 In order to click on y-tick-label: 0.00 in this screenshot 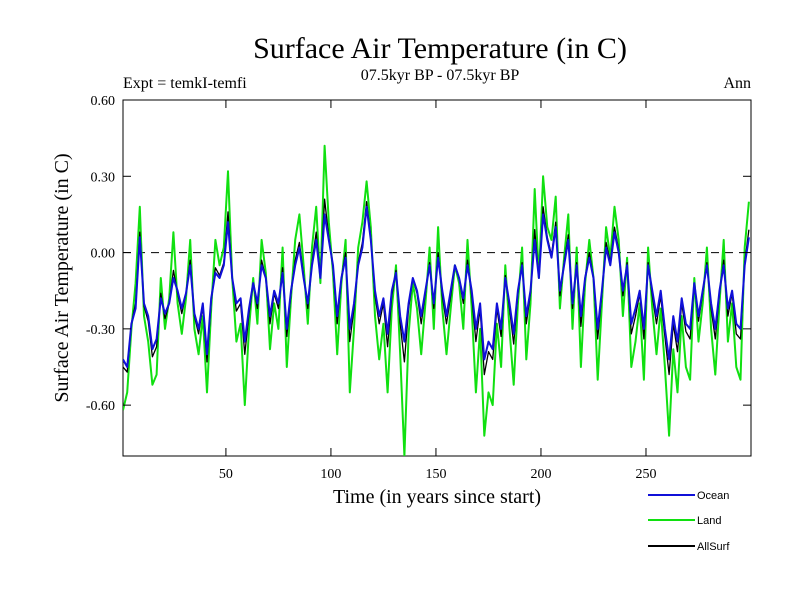, I will do `click(103, 254)`.